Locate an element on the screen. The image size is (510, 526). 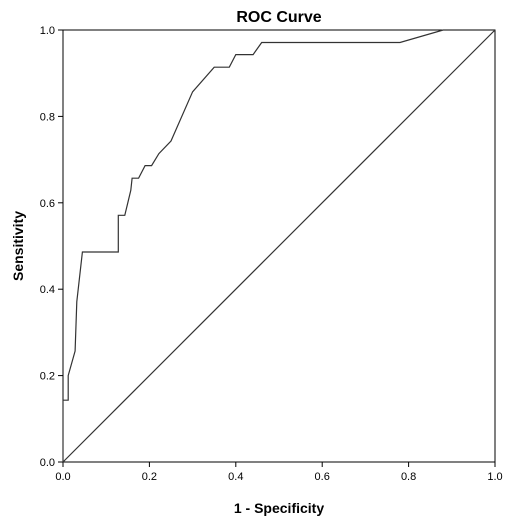
x-axis-label: 1 - Specificity is located at coordinates (279, 508).